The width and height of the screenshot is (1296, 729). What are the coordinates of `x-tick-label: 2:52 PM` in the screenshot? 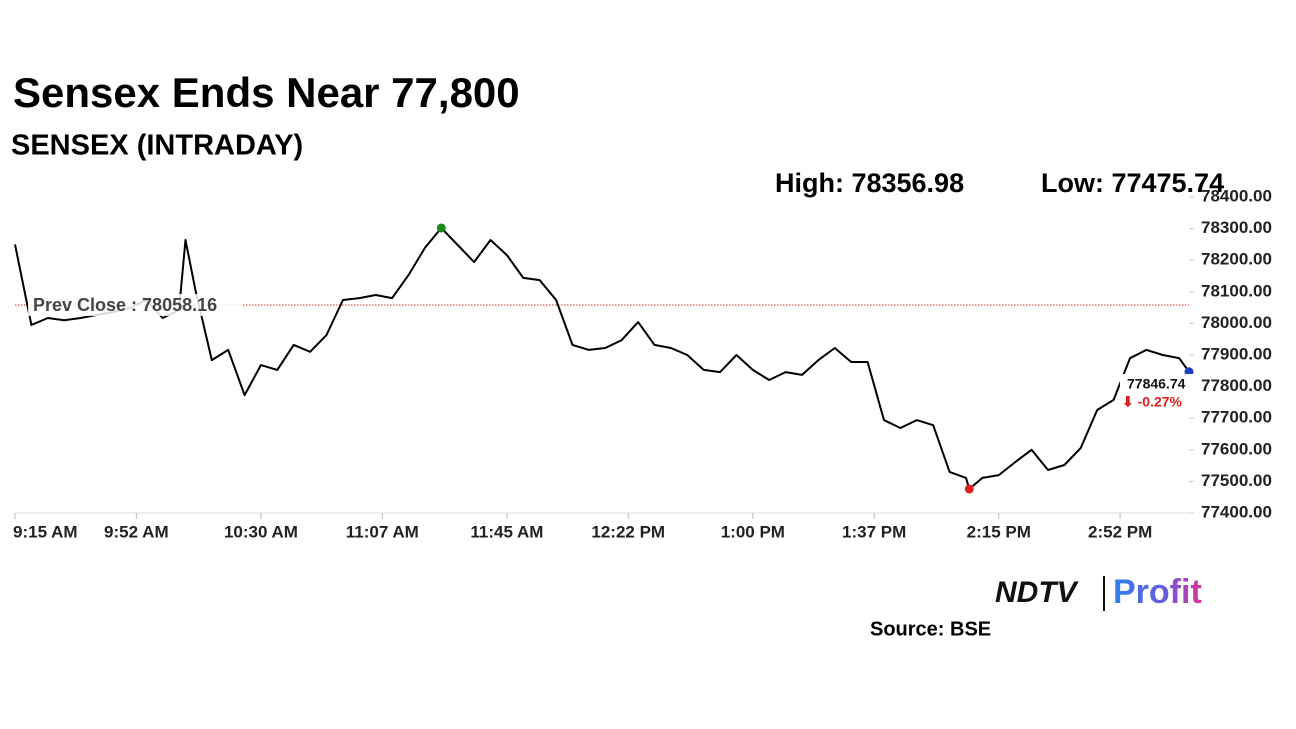 It's located at (1120, 531).